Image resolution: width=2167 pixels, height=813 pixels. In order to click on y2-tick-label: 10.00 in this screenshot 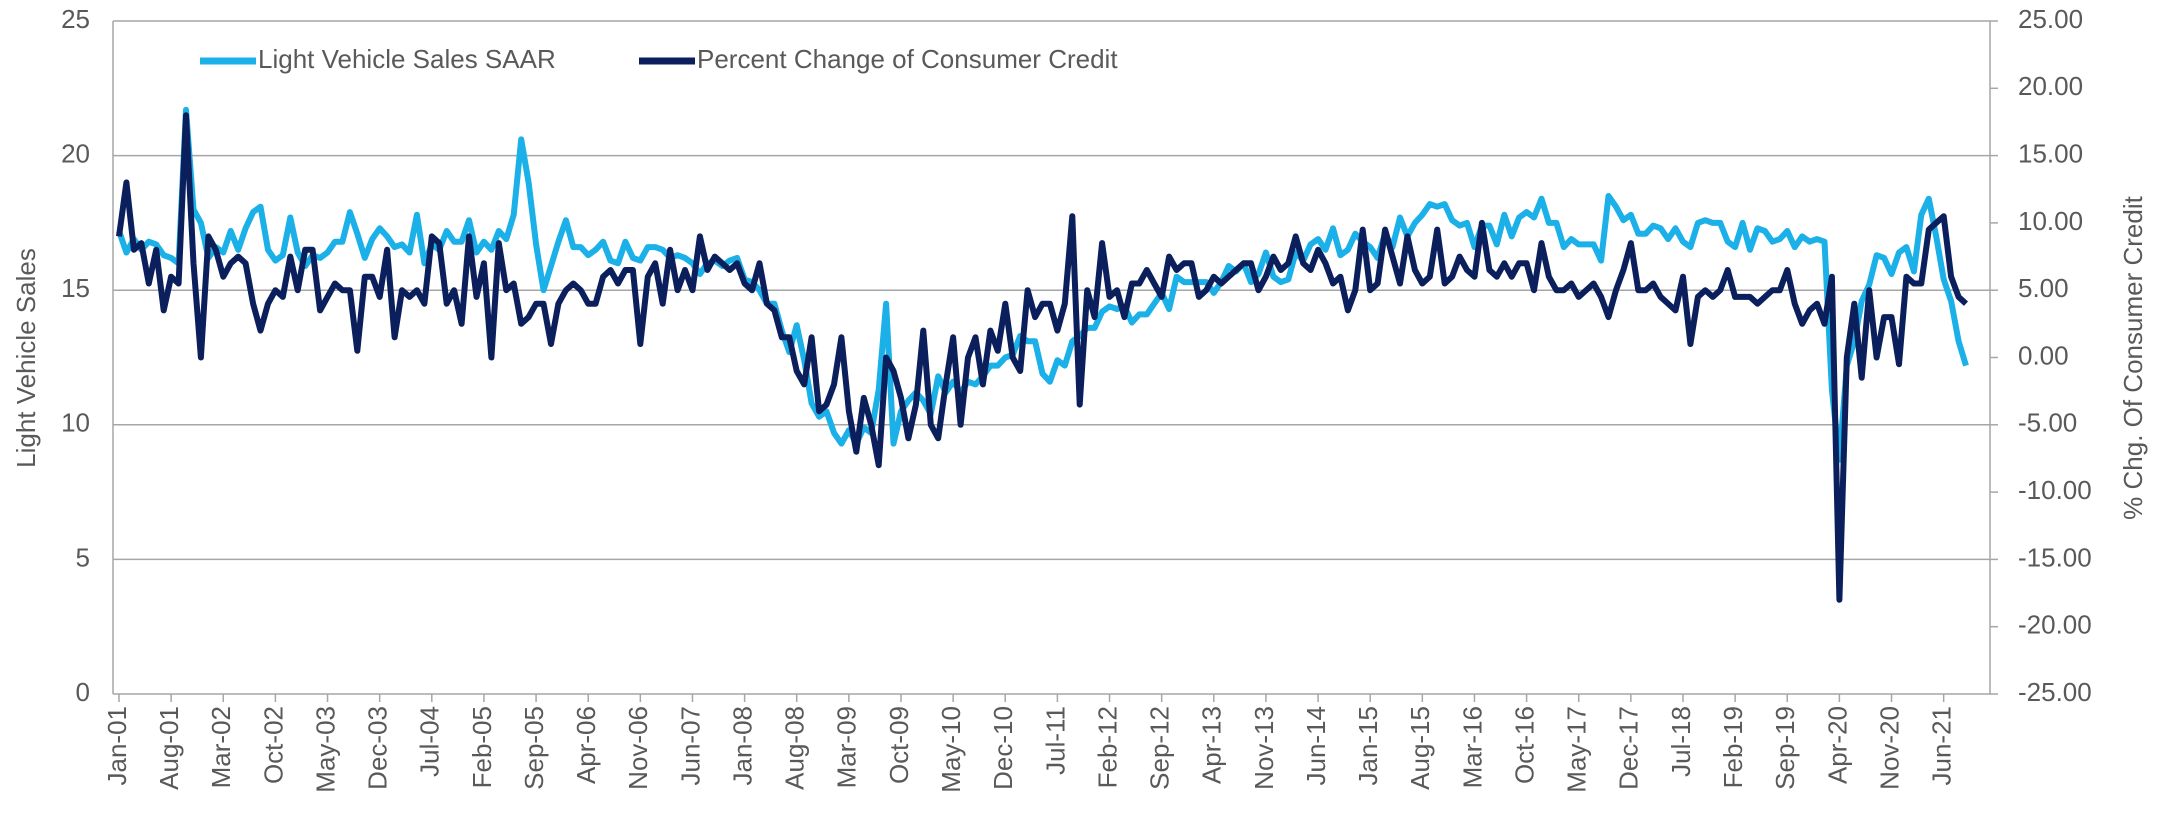, I will do `click(2050, 221)`.